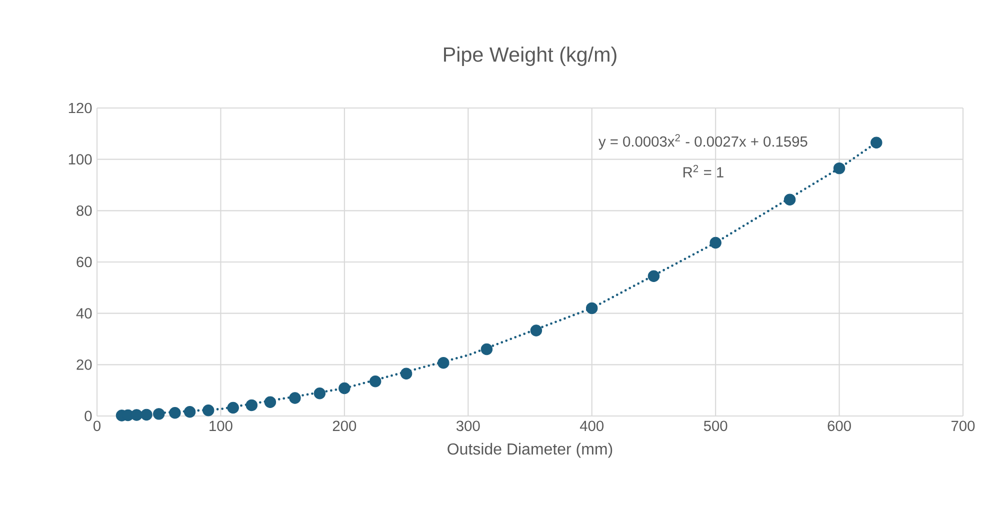 The image size is (989, 531). What do you see at coordinates (84, 262) in the screenshot?
I see `y-tick-label: 60` at bounding box center [84, 262].